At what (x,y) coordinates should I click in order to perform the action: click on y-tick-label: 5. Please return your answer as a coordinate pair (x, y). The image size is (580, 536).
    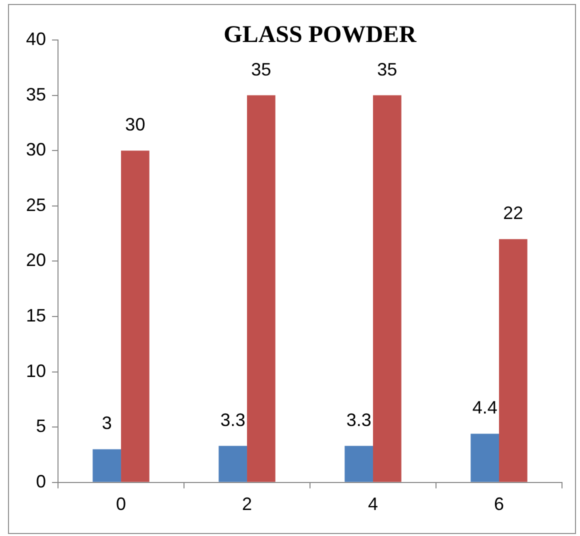
    Looking at the image, I should click on (41, 426).